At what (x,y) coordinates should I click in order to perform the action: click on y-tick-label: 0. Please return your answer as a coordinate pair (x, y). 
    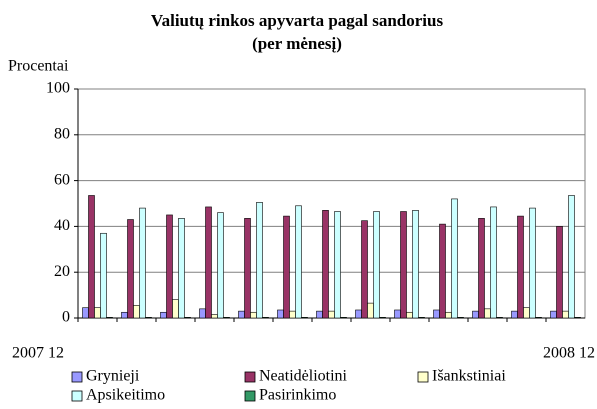
    Looking at the image, I should click on (66, 317).